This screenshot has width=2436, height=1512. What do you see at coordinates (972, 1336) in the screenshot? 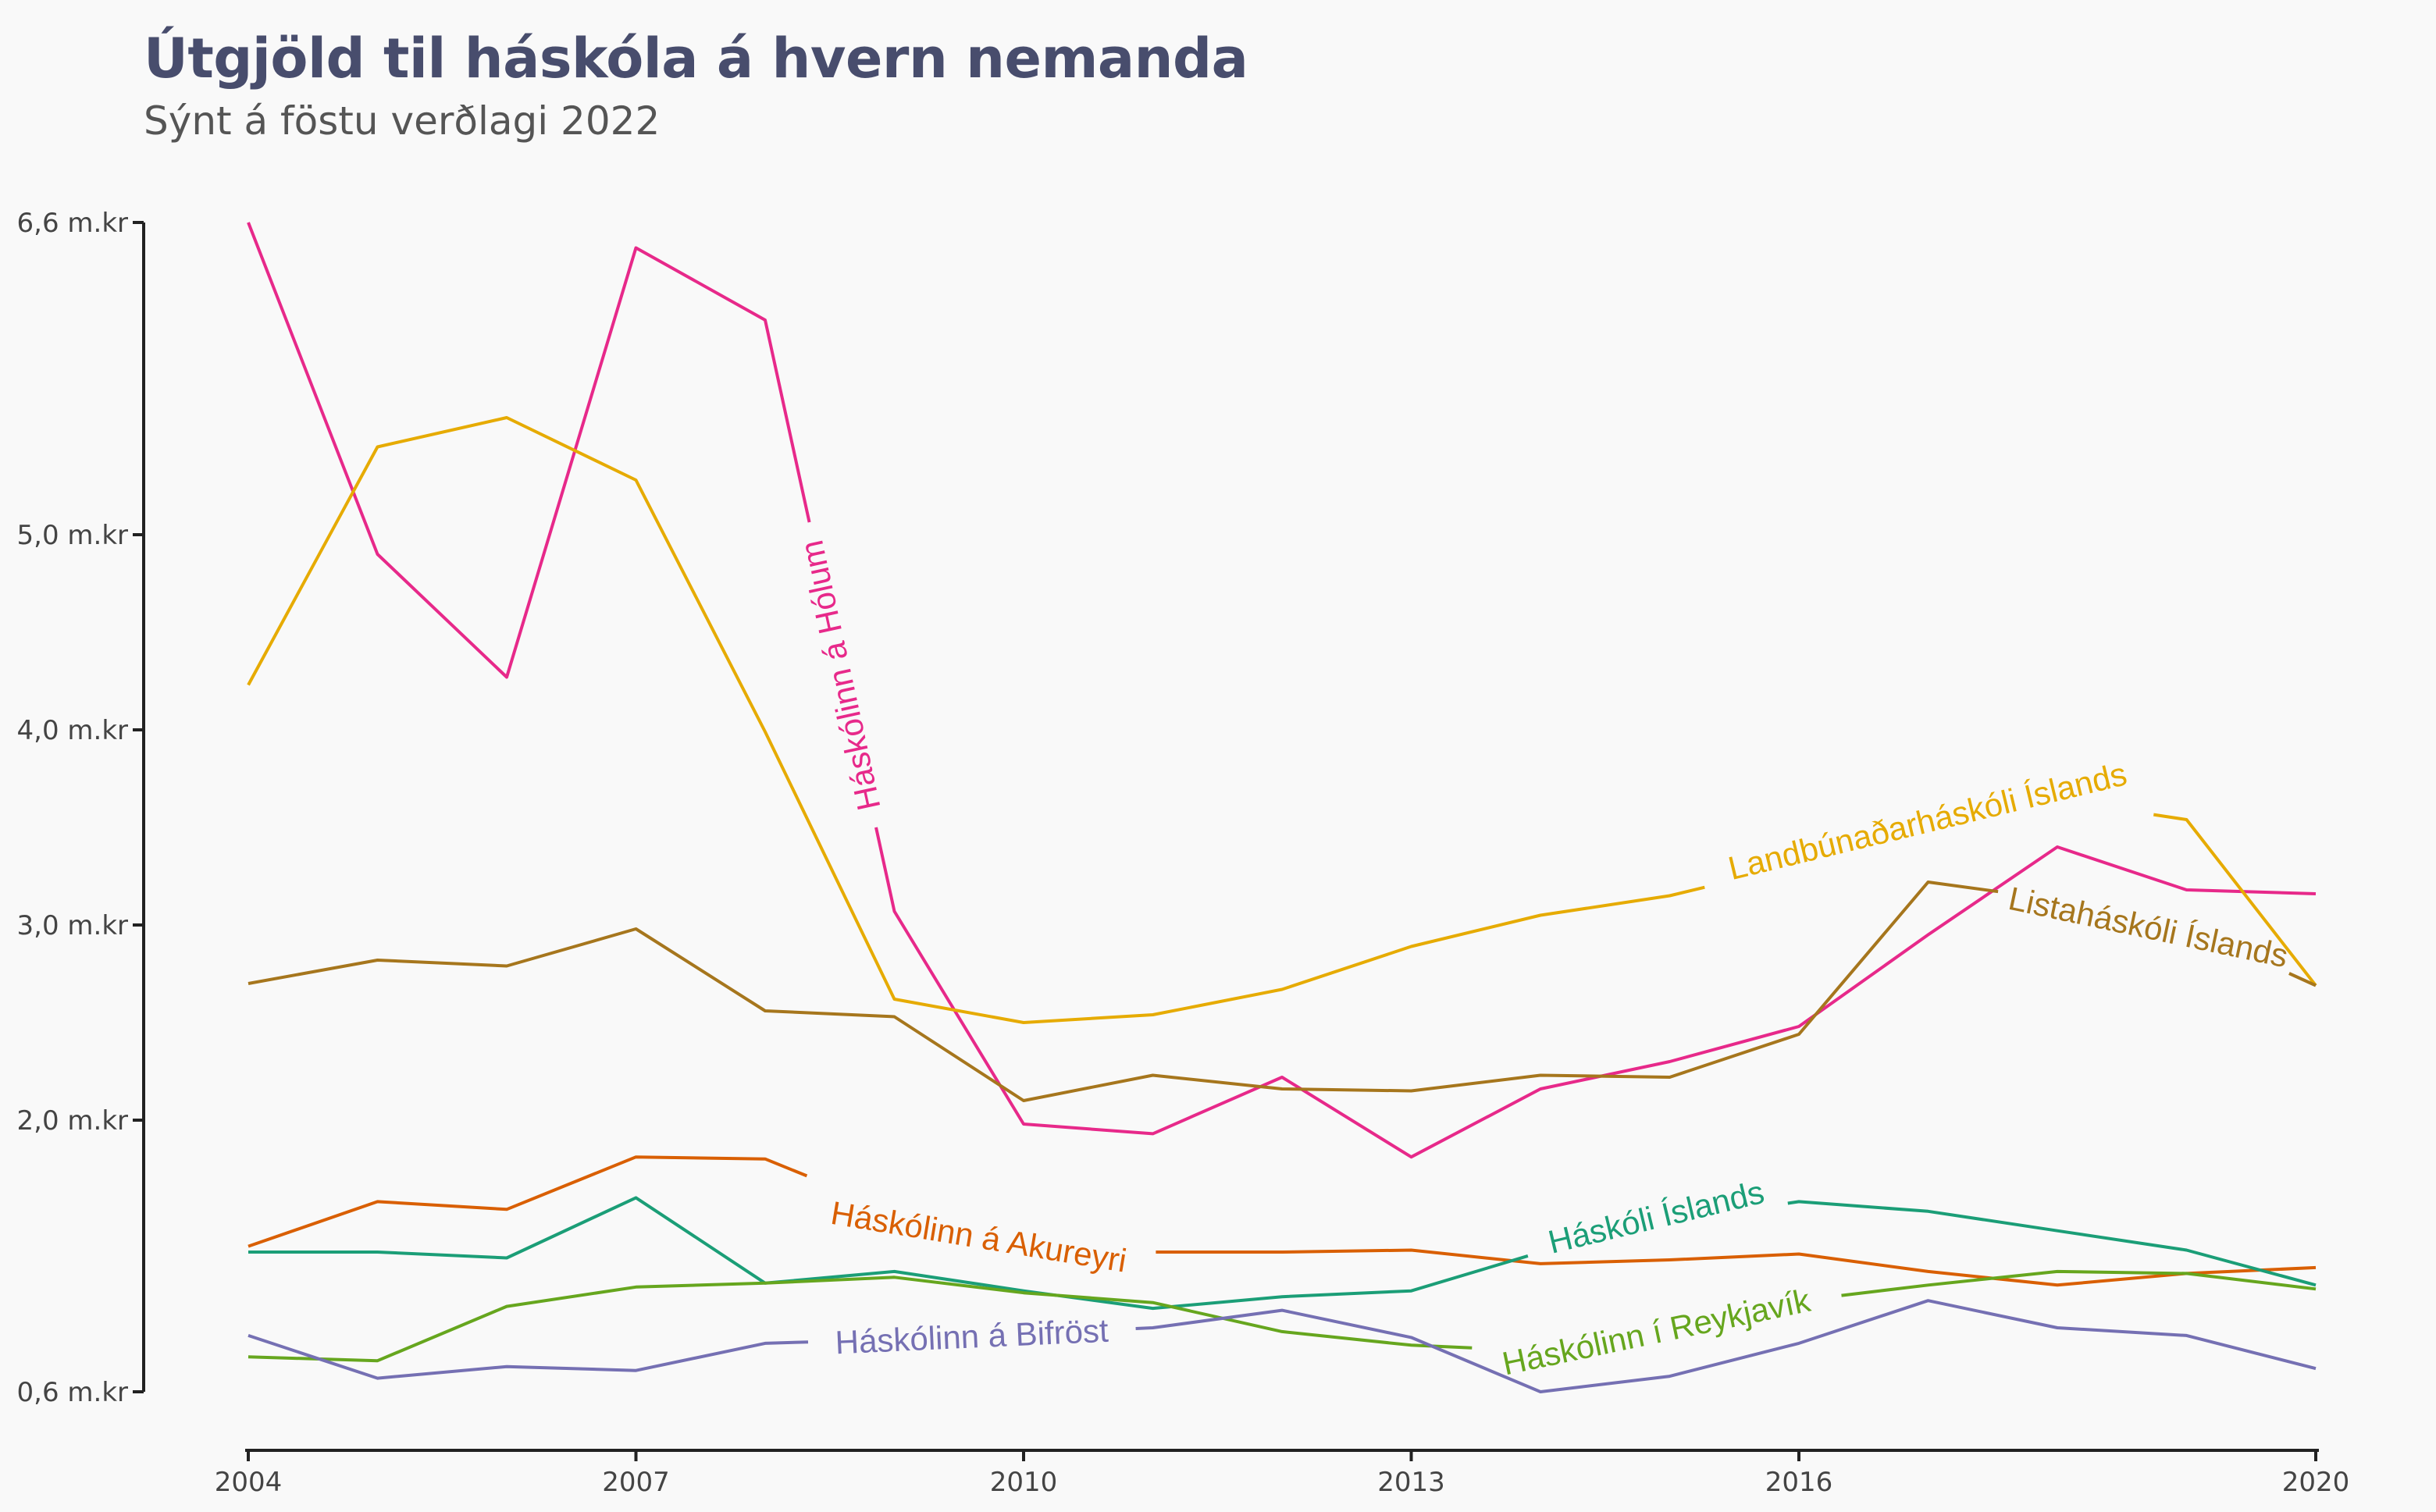
I see `series-label-6: Háskólinn á Bifröst` at bounding box center [972, 1336].